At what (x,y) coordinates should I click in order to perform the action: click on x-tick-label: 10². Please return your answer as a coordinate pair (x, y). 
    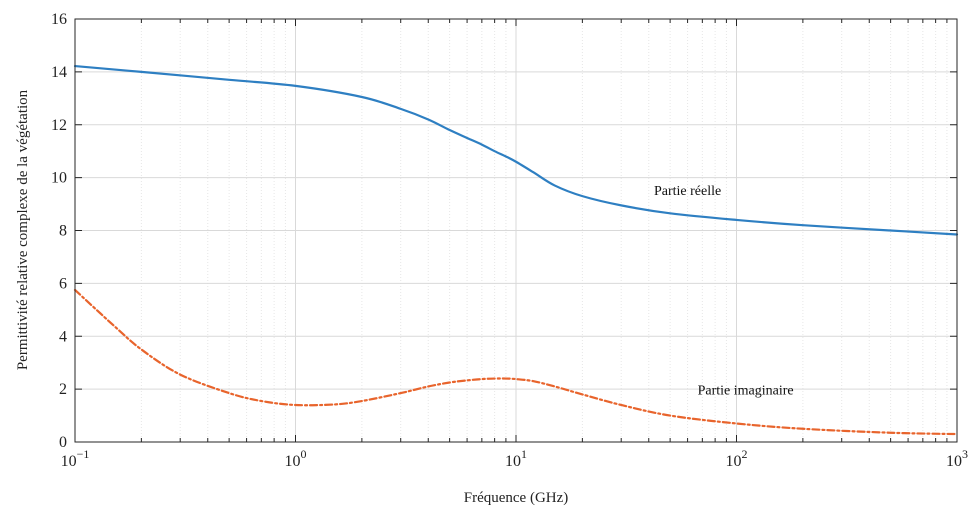
    Looking at the image, I should click on (737, 458).